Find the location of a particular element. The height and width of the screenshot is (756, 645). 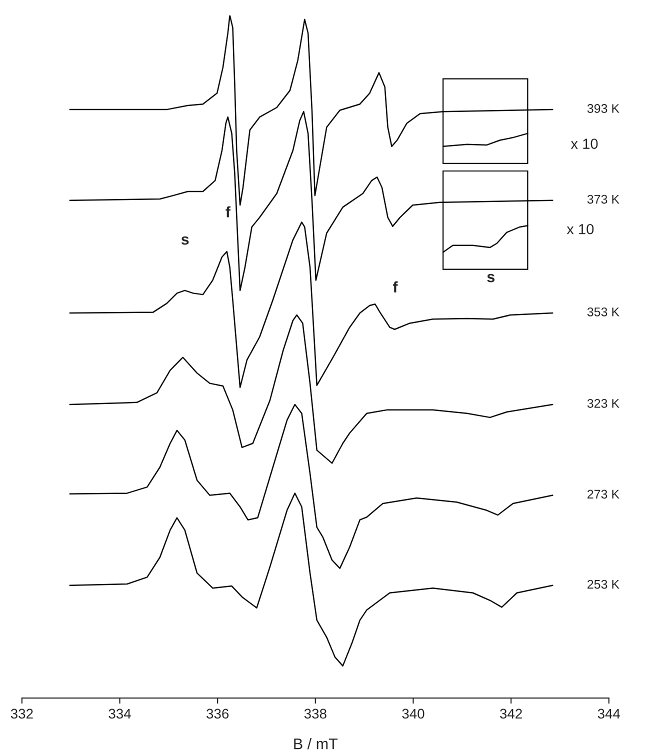

text: 353 K is located at coordinates (603, 311).